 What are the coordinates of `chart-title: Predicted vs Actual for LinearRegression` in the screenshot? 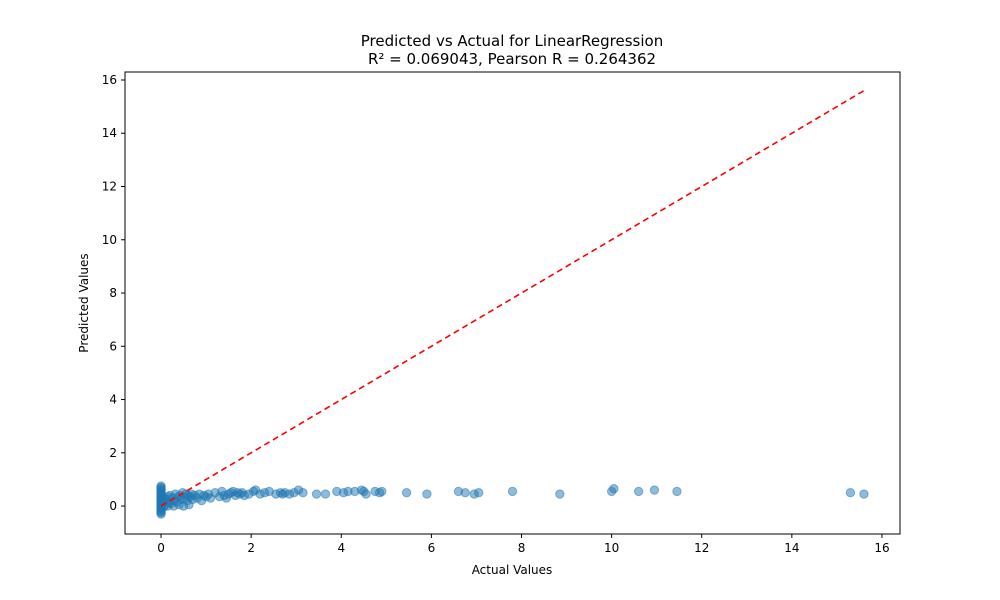 It's located at (512, 41).